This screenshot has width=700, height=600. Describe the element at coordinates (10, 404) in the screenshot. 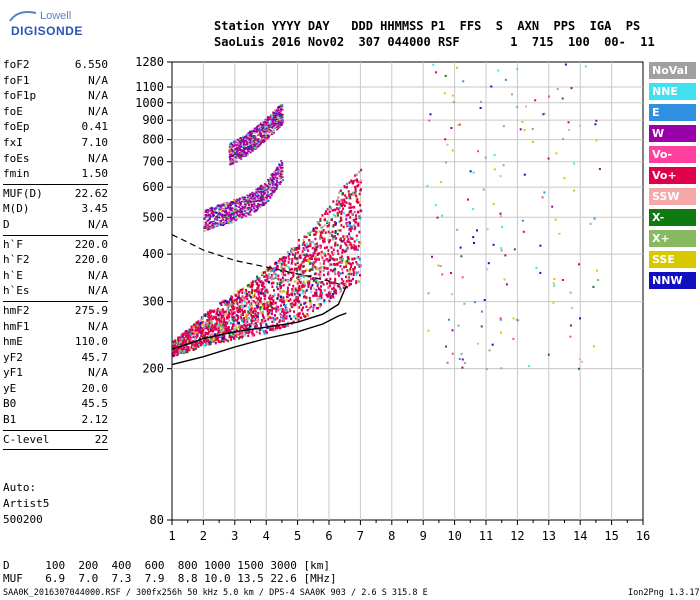

I see `param-name: B0` at that location.